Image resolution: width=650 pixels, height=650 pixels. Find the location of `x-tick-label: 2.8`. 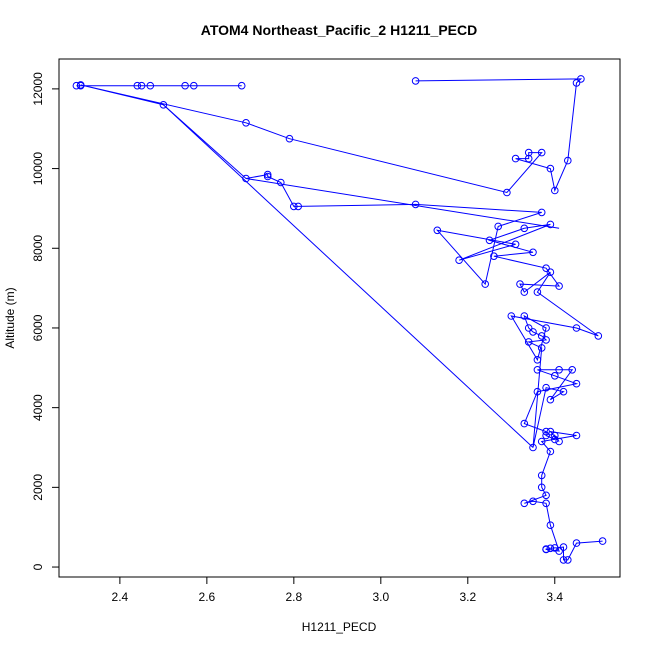

x-tick-label: 2.8 is located at coordinates (293, 597).